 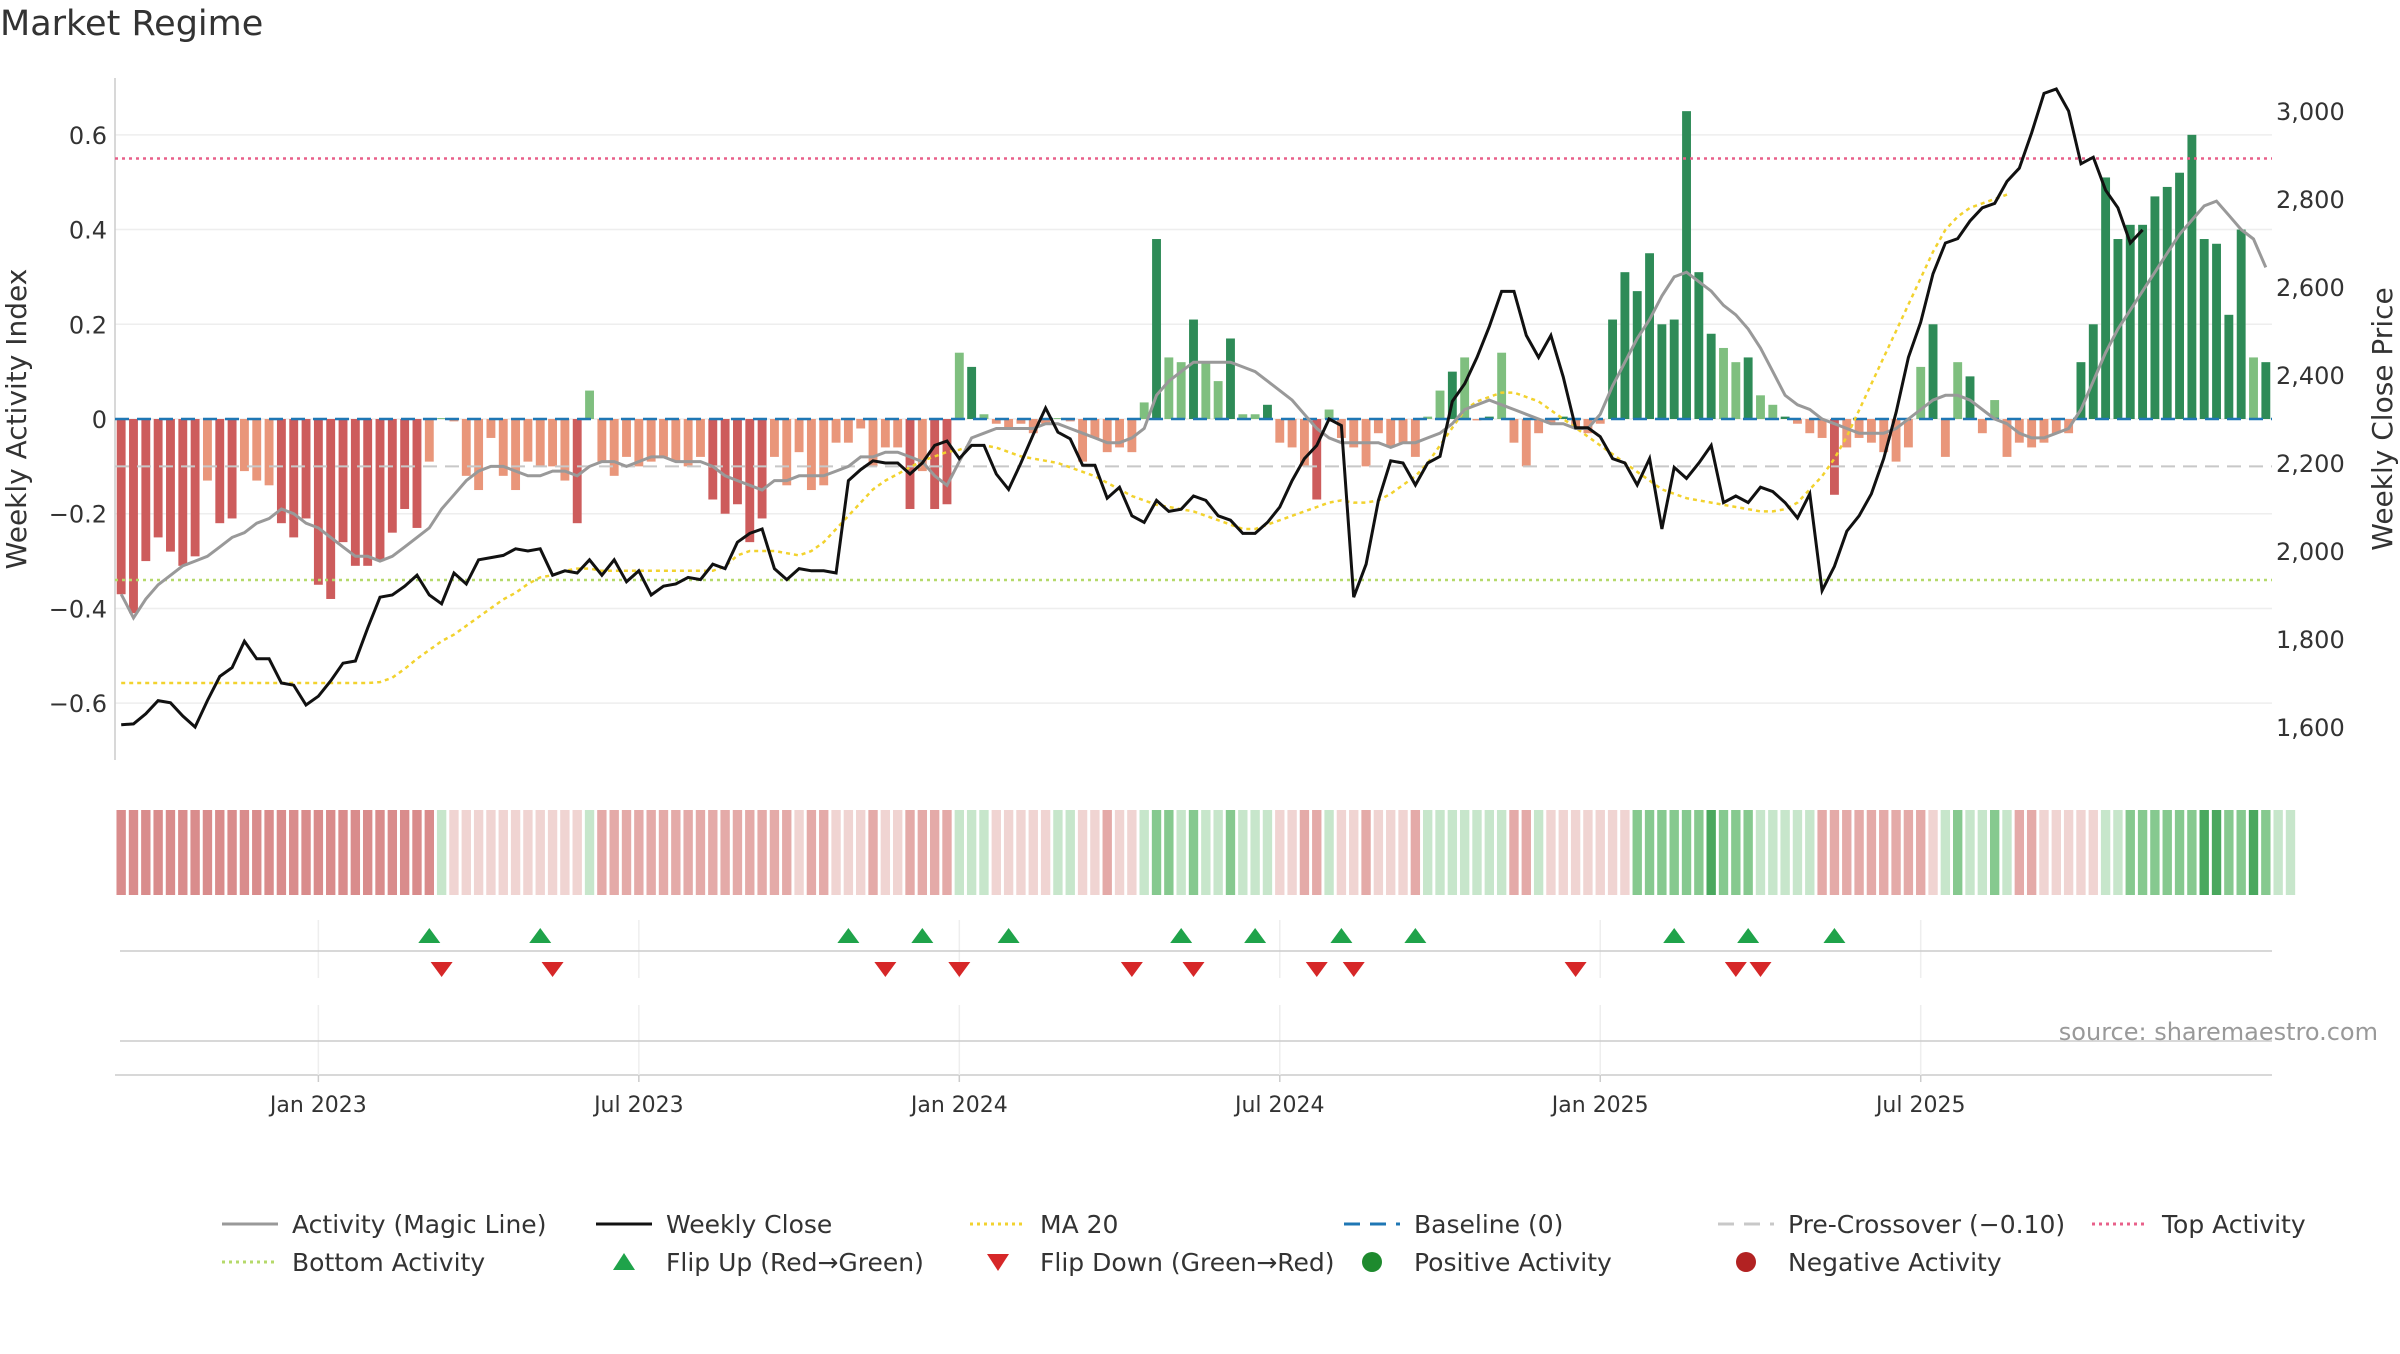 What do you see at coordinates (2310, 464) in the screenshot?
I see `right-tick-label: 2,200` at bounding box center [2310, 464].